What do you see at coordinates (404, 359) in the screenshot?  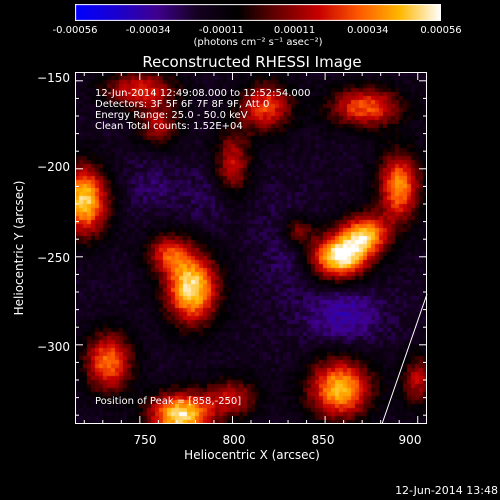 I see `solar-limb-line` at bounding box center [404, 359].